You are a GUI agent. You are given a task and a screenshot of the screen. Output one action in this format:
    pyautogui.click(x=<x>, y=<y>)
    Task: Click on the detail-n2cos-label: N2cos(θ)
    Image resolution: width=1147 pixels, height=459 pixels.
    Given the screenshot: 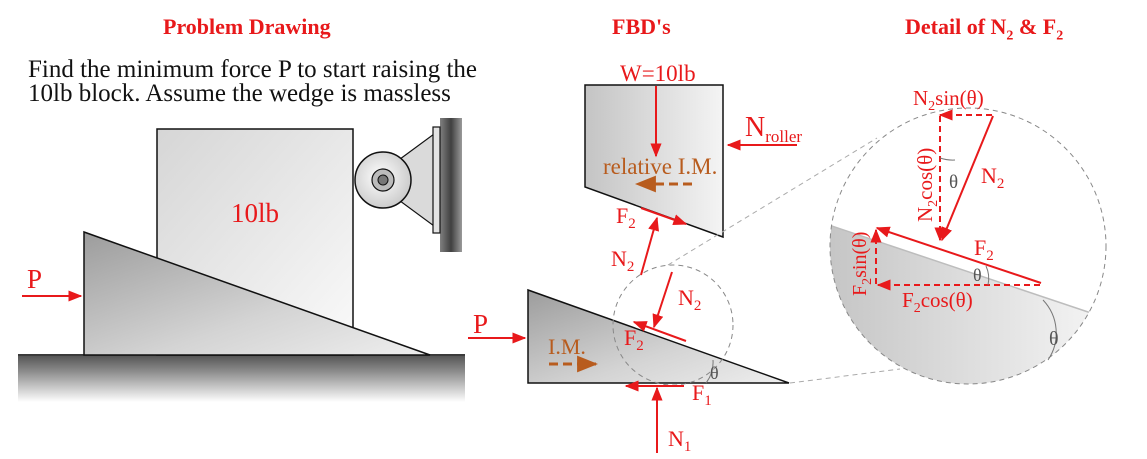 What is the action you would take?
    pyautogui.click(x=927, y=185)
    